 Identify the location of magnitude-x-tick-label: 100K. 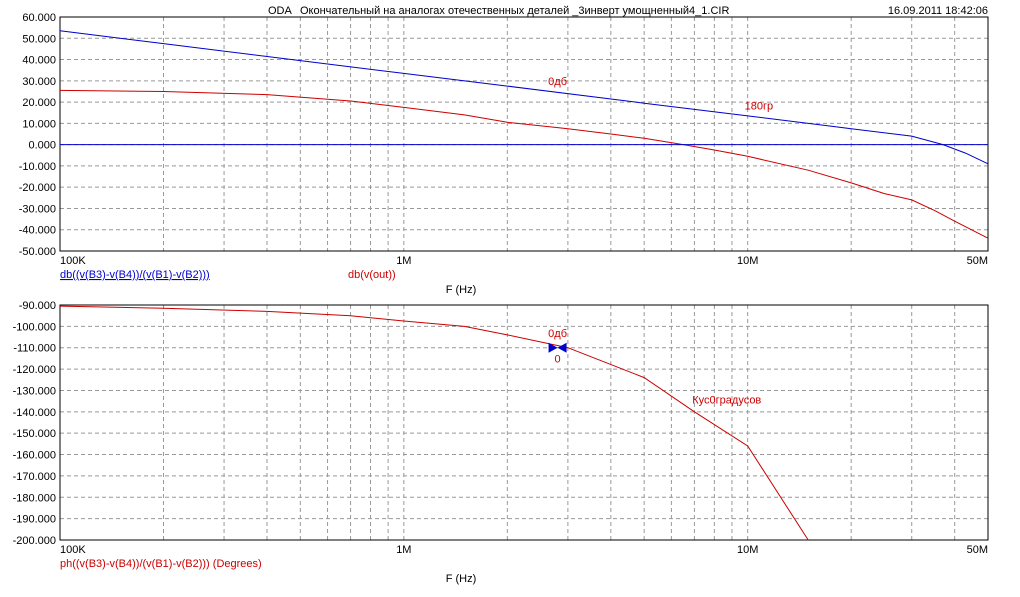
(73, 261).